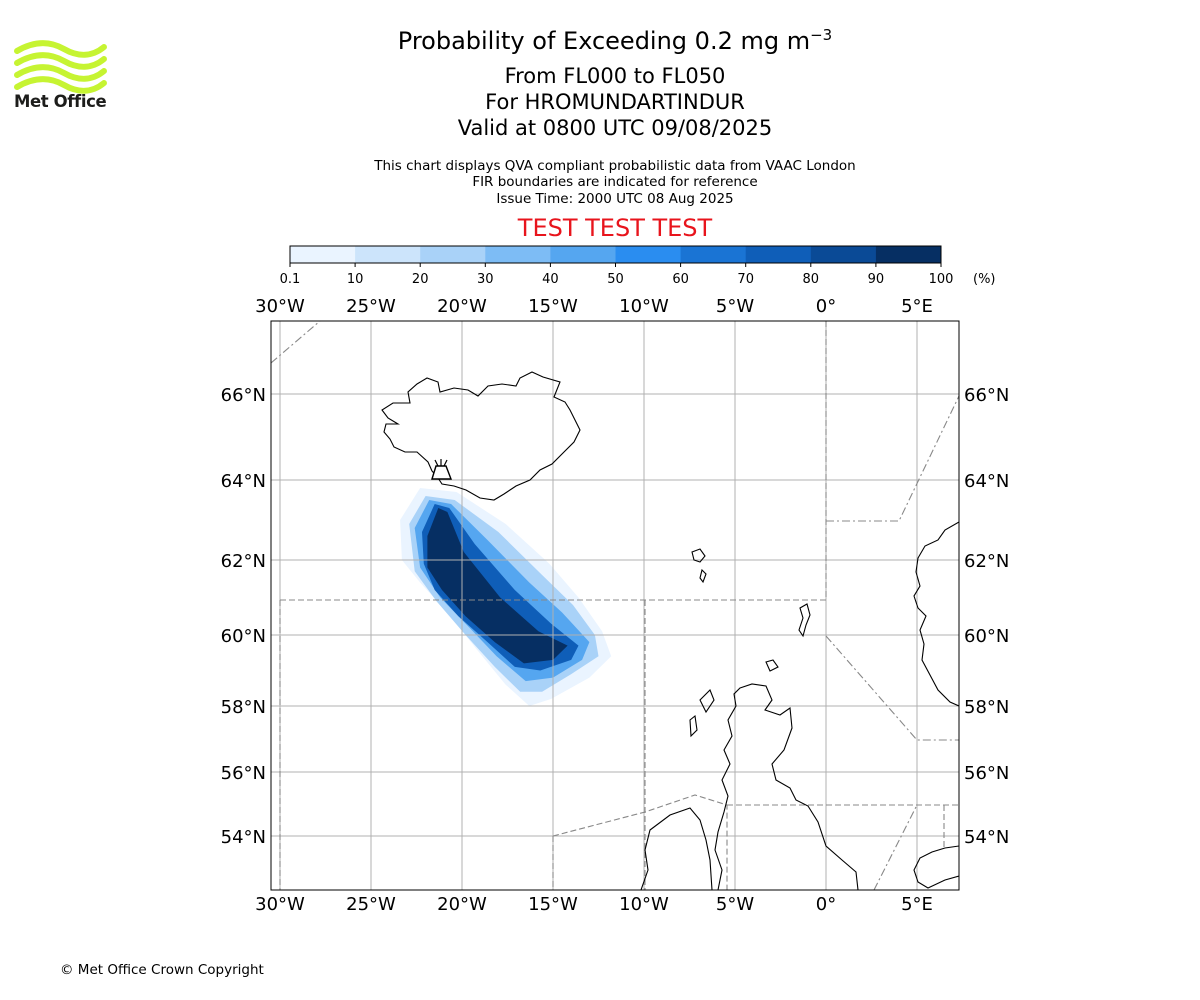  What do you see at coordinates (497, 586) in the screenshot?
I see `probability-contour` at bounding box center [497, 586].